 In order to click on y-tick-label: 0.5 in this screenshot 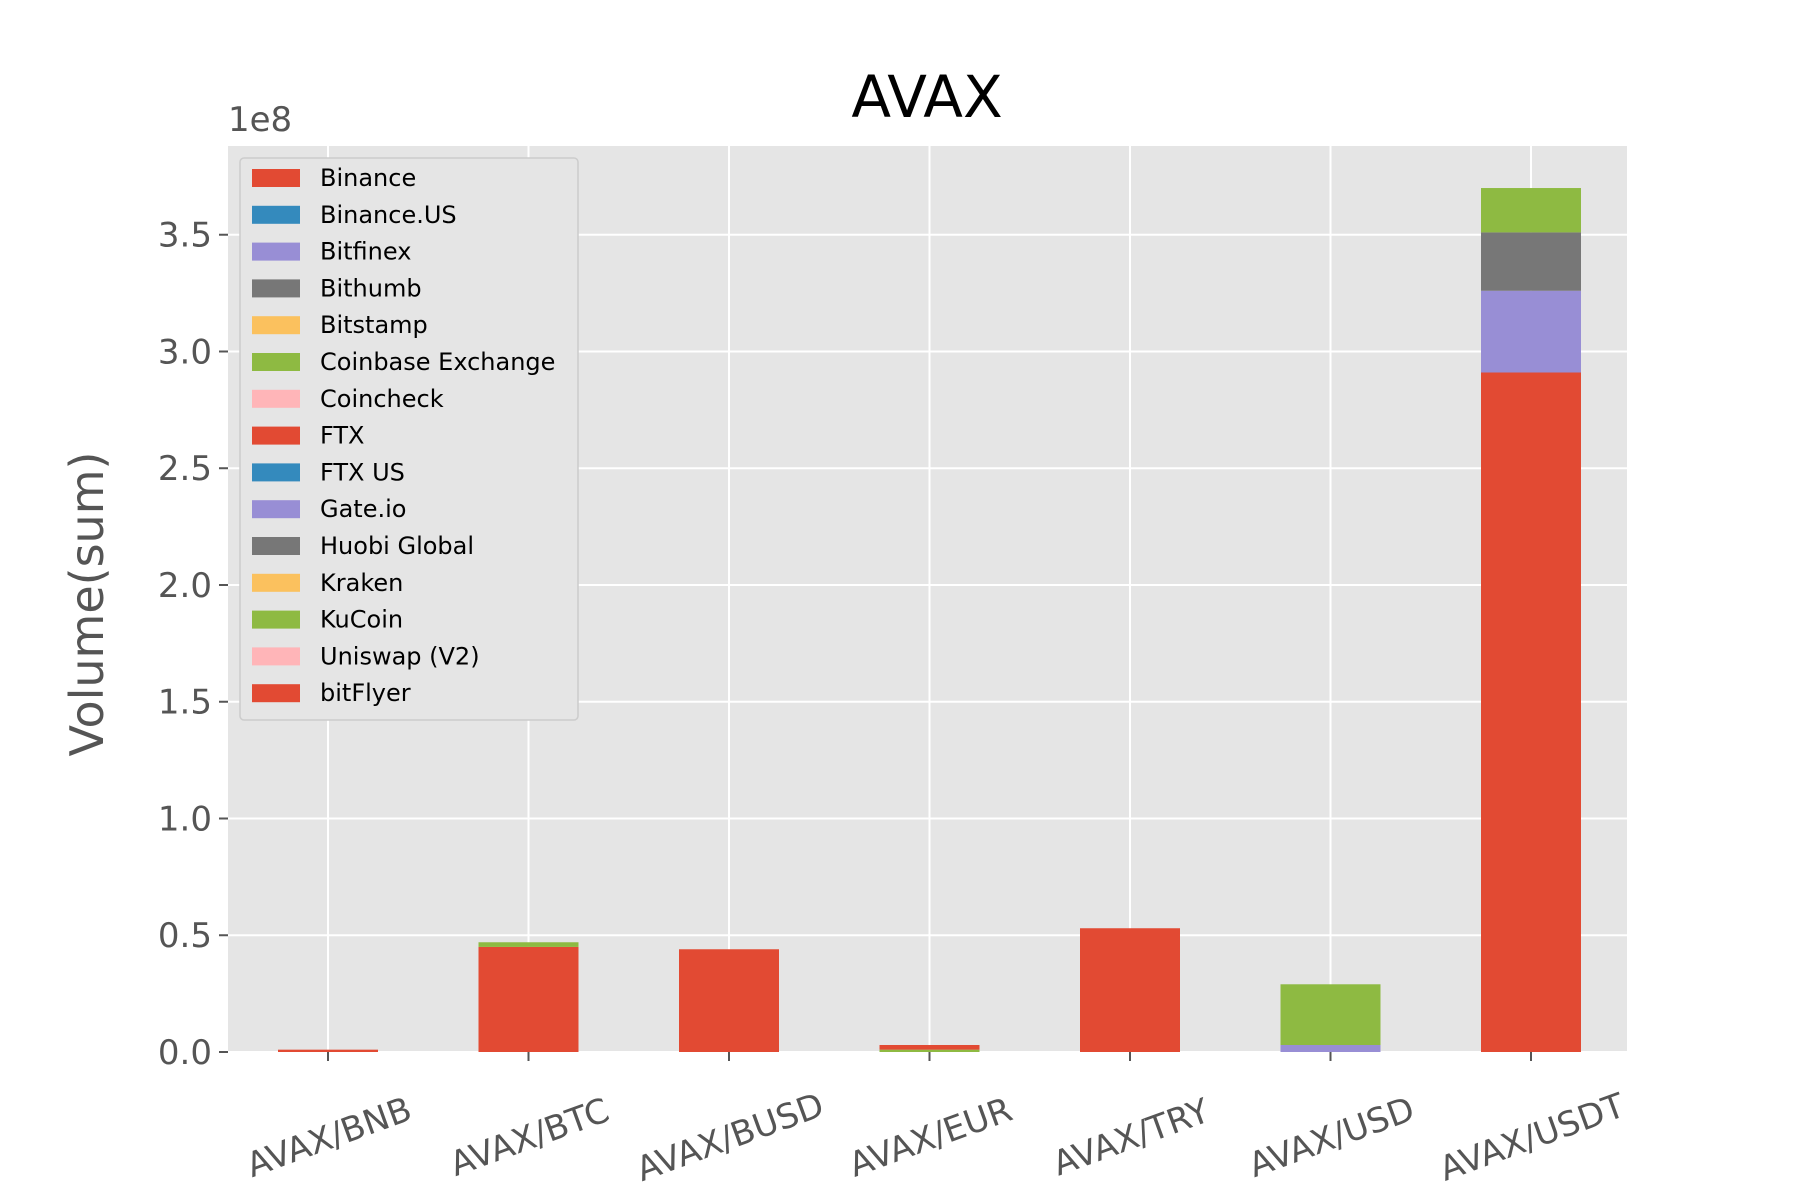, I will do `click(185, 936)`.